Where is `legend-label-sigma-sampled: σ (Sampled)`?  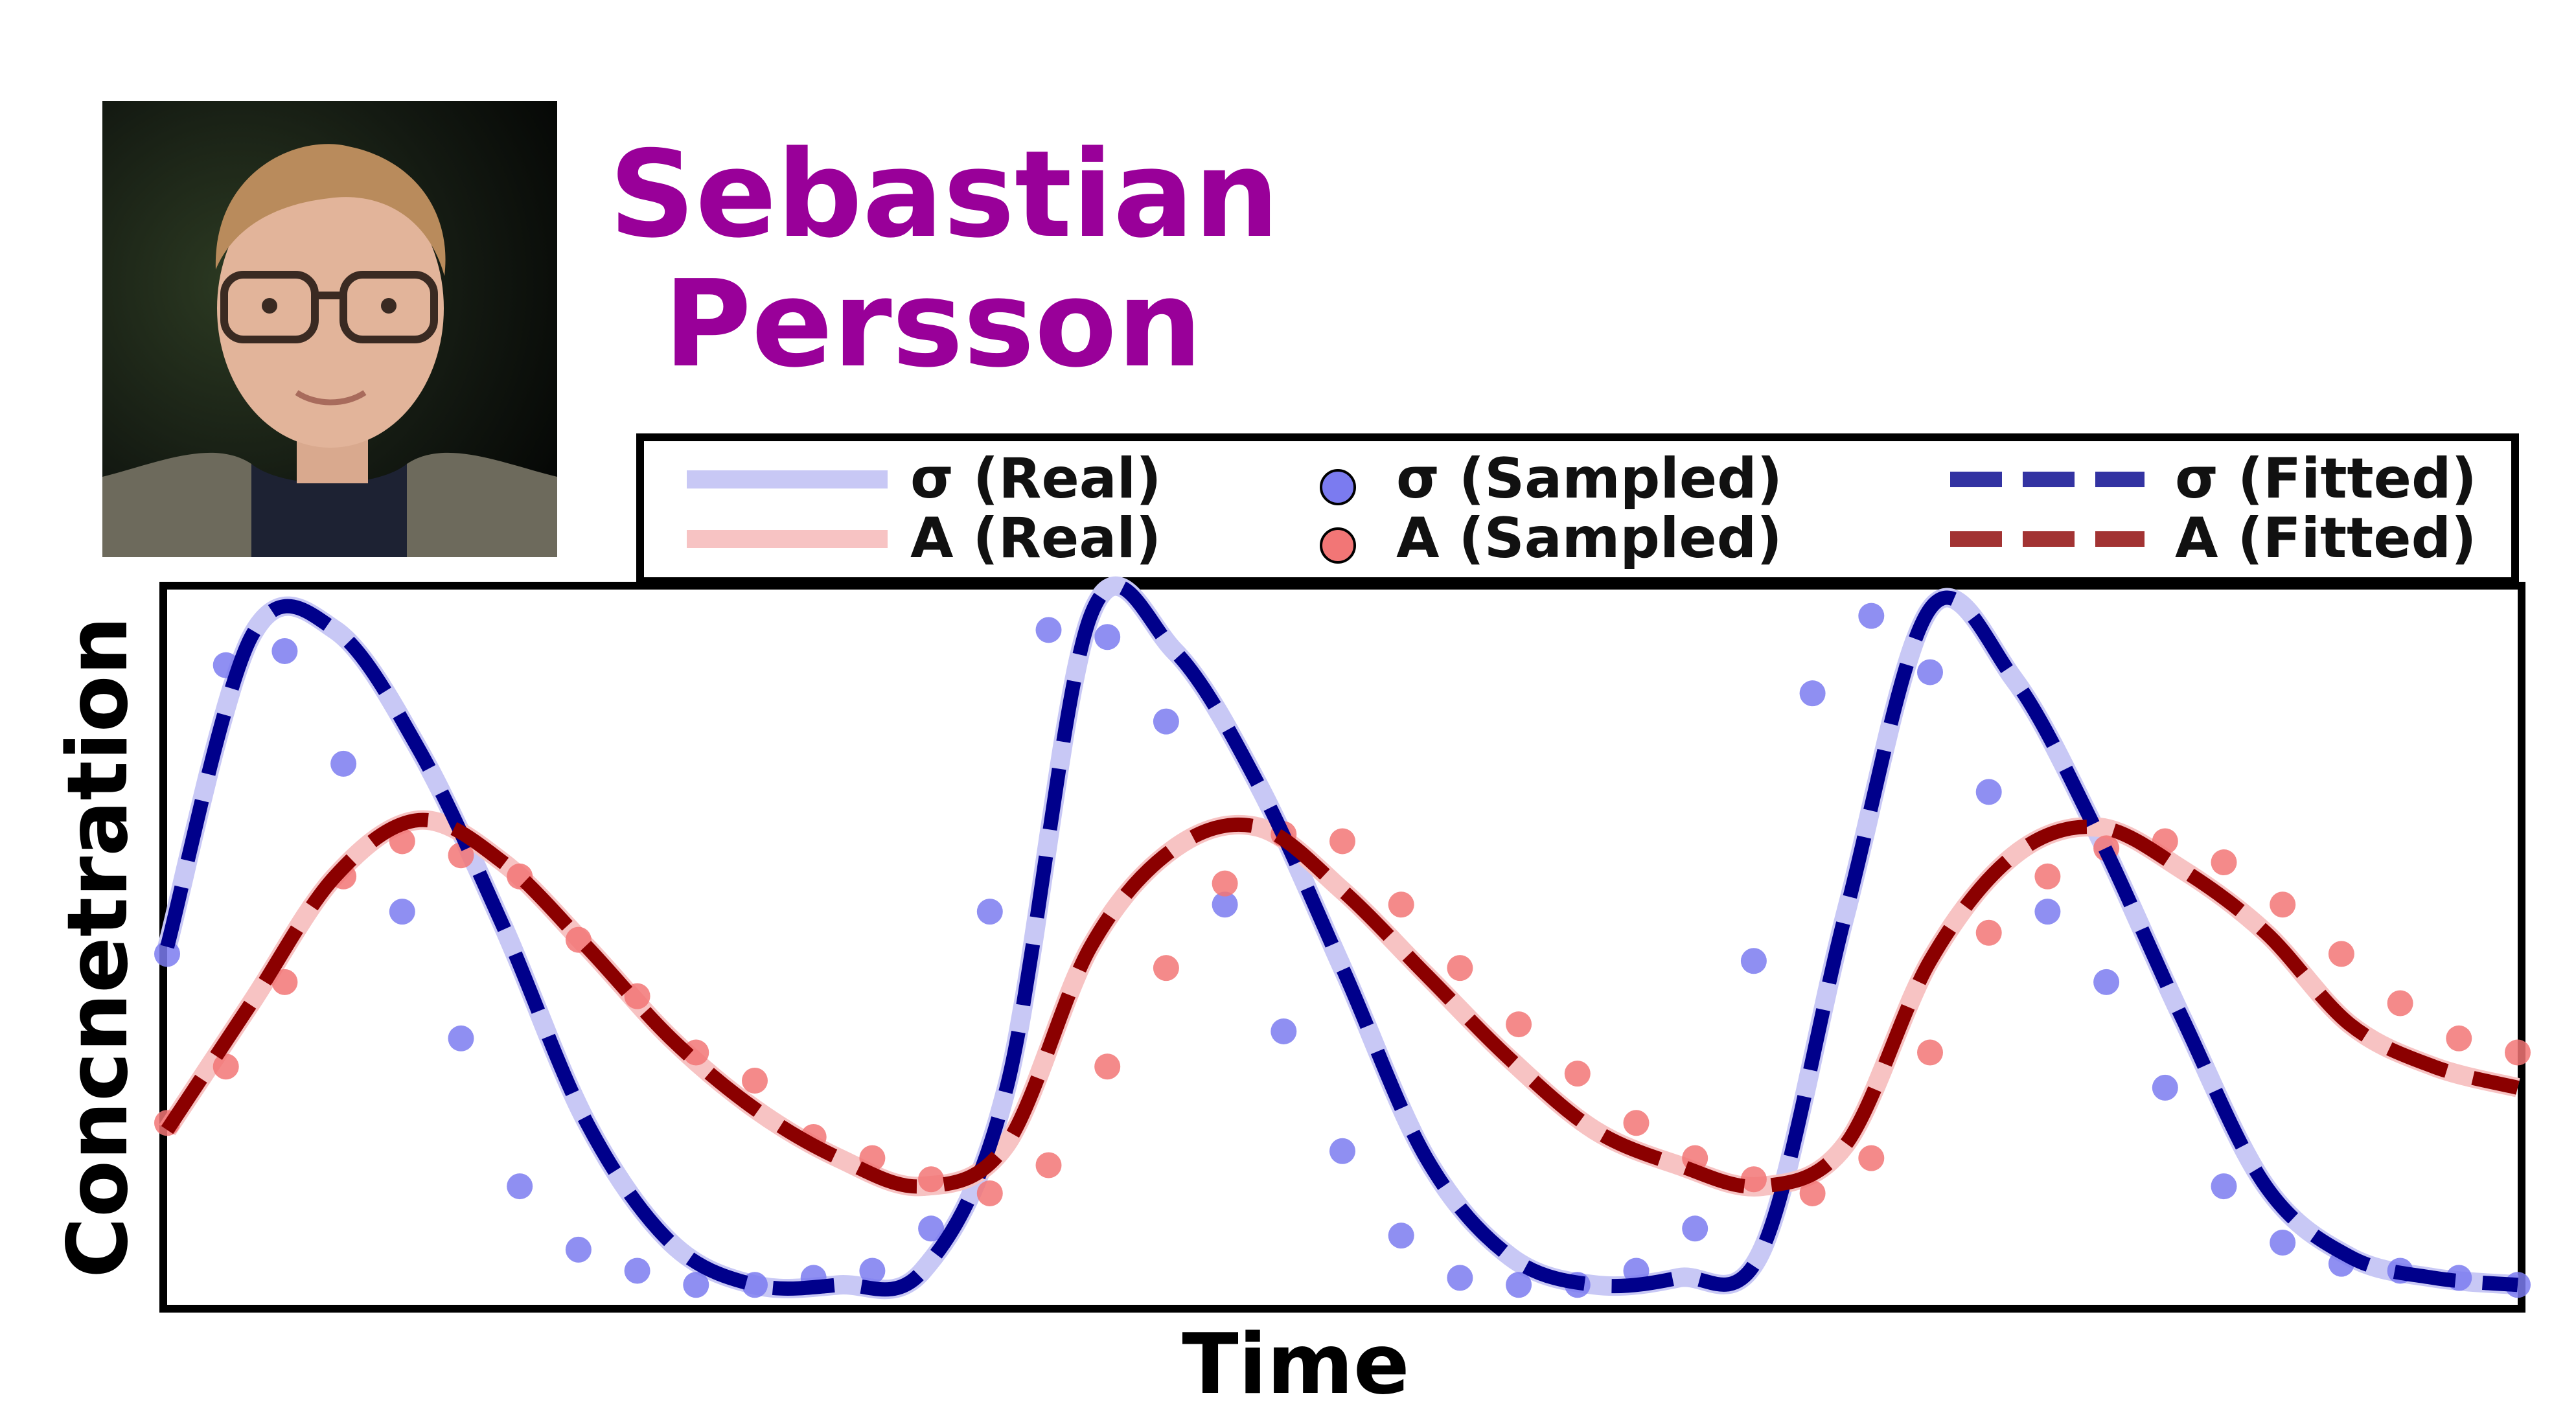
legend-label-sigma-sampled: σ (Sampled) is located at coordinates (1589, 478).